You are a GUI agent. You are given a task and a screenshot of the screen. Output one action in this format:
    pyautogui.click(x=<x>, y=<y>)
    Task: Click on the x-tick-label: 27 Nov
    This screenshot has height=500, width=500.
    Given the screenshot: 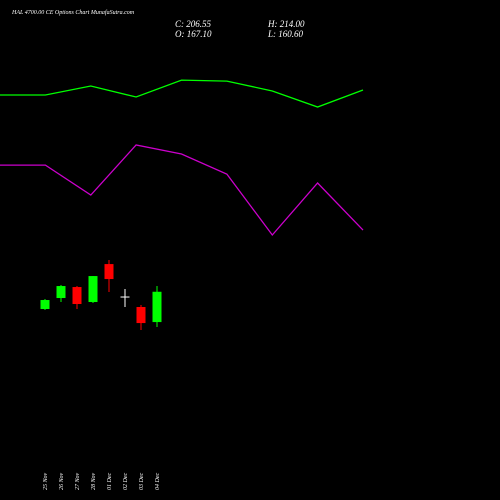 What is the action you would take?
    pyautogui.click(x=78, y=481)
    